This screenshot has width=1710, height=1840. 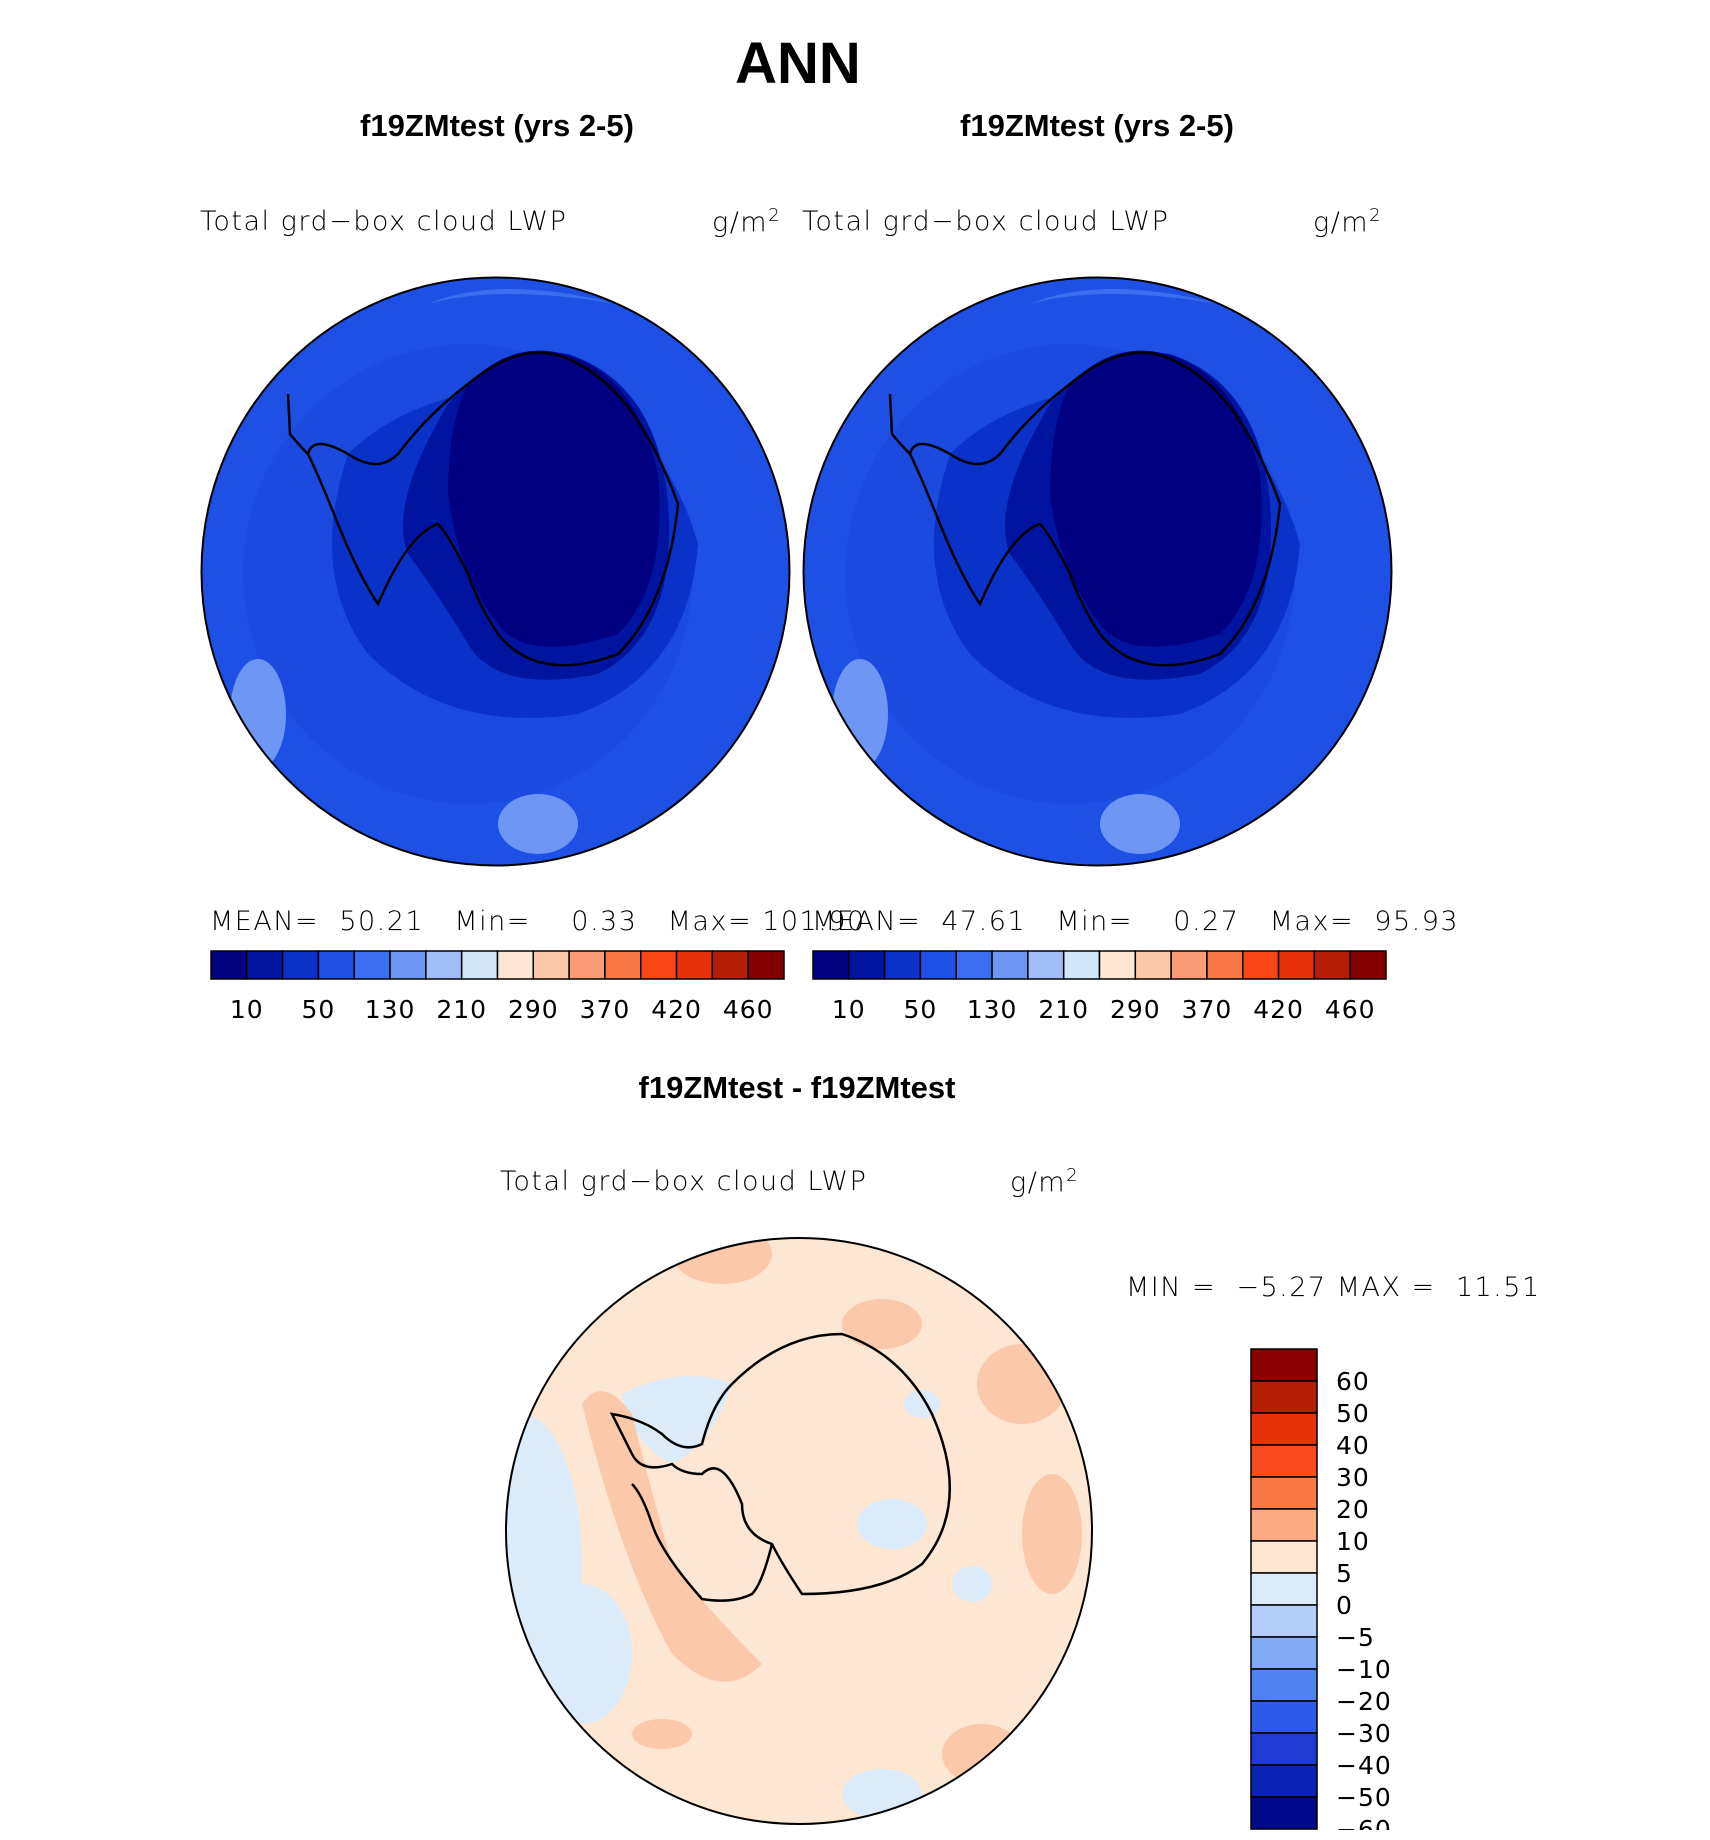 What do you see at coordinates (497, 987) in the screenshot?
I see `colorbar-panel-1: 10 50 130 210 290 370 420 460` at bounding box center [497, 987].